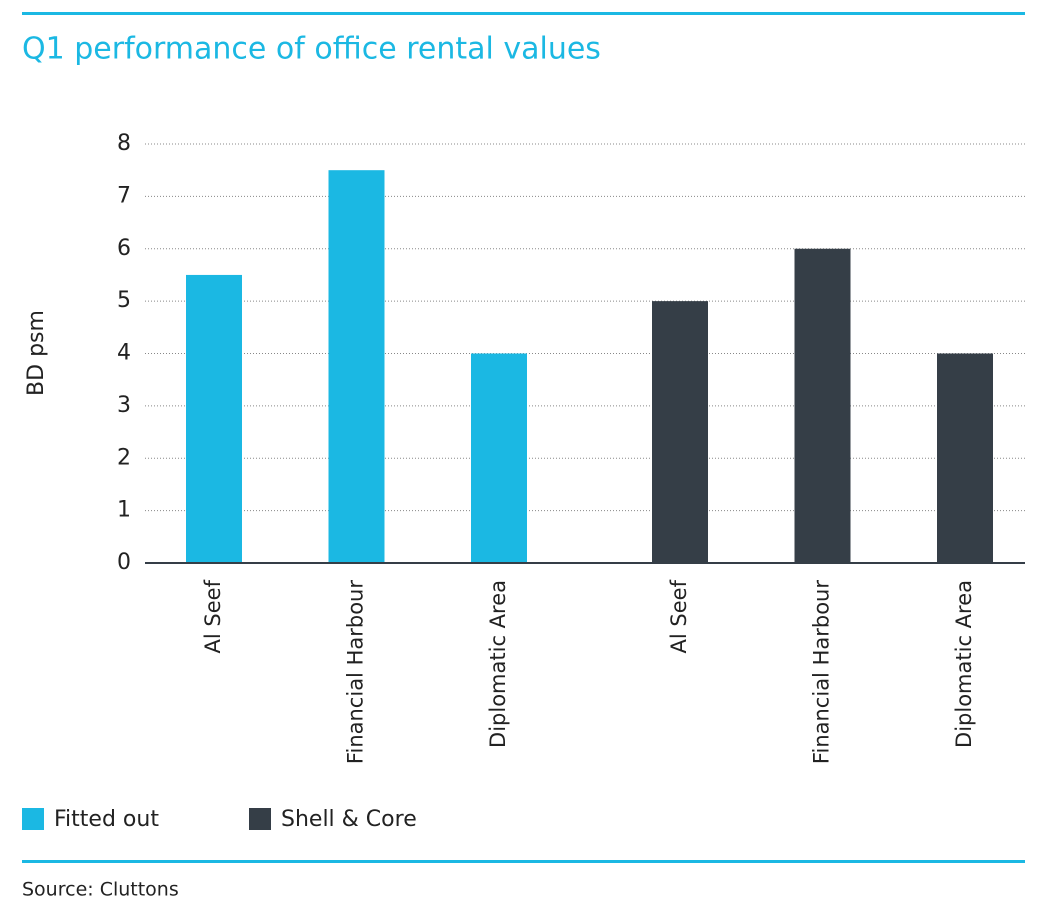 This screenshot has width=1043, height=922. Describe the element at coordinates (124, 248) in the screenshot. I see `y-tick-label: 6` at that location.